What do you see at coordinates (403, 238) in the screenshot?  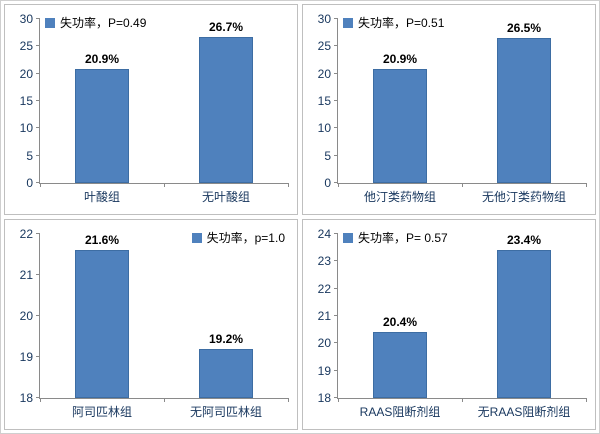 I see `legend-label: 失功率，P= 0.57` at bounding box center [403, 238].